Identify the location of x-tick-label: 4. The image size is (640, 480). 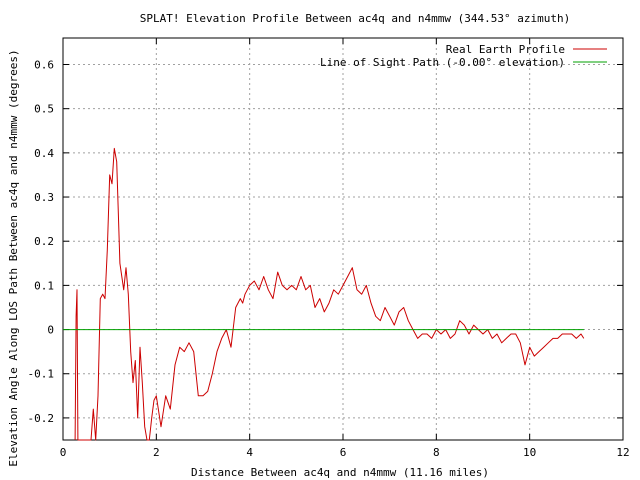
(249, 452).